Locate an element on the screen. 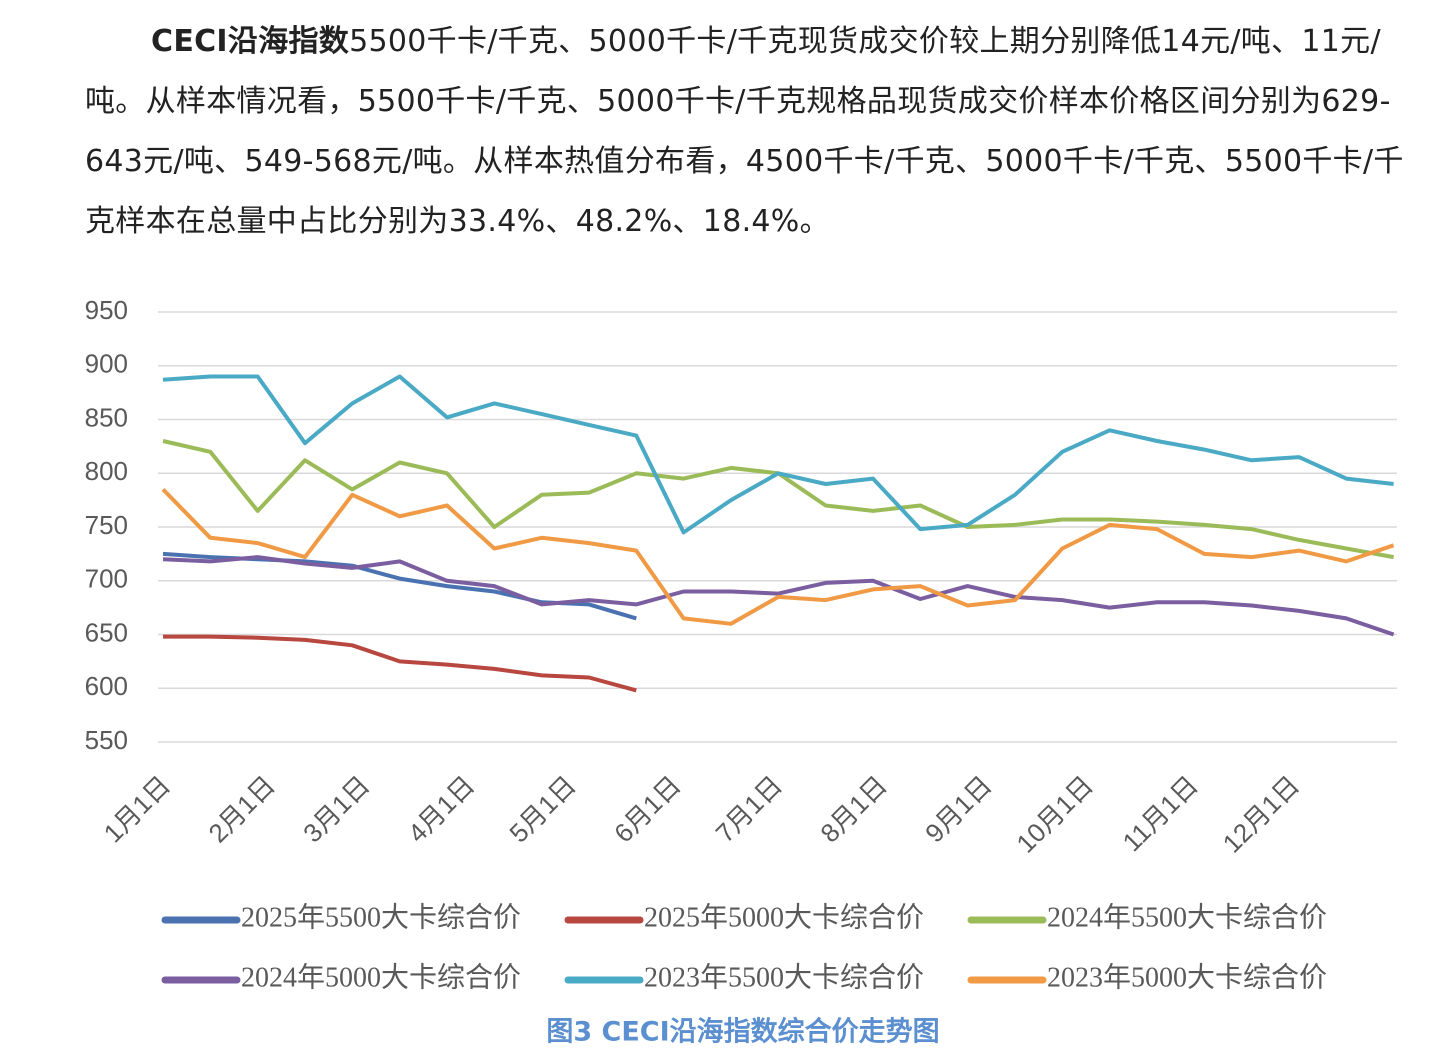 The width and height of the screenshot is (1440, 1064). x-tick-label: 10月1日 is located at coordinates (1054, 814).